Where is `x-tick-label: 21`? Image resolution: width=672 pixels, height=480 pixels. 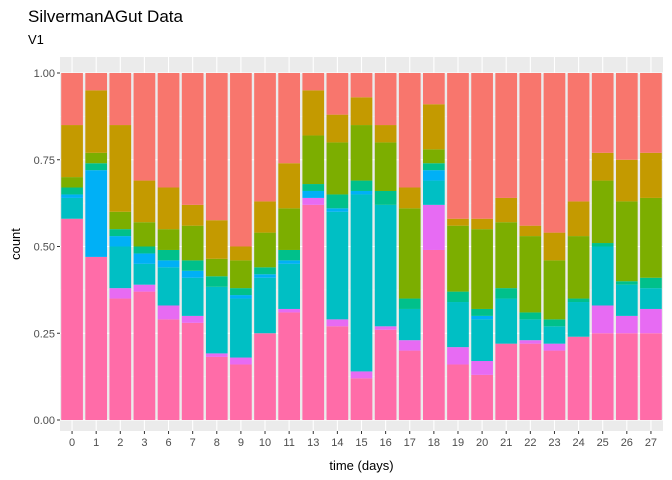 x-tick-label: 21 is located at coordinates (506, 443).